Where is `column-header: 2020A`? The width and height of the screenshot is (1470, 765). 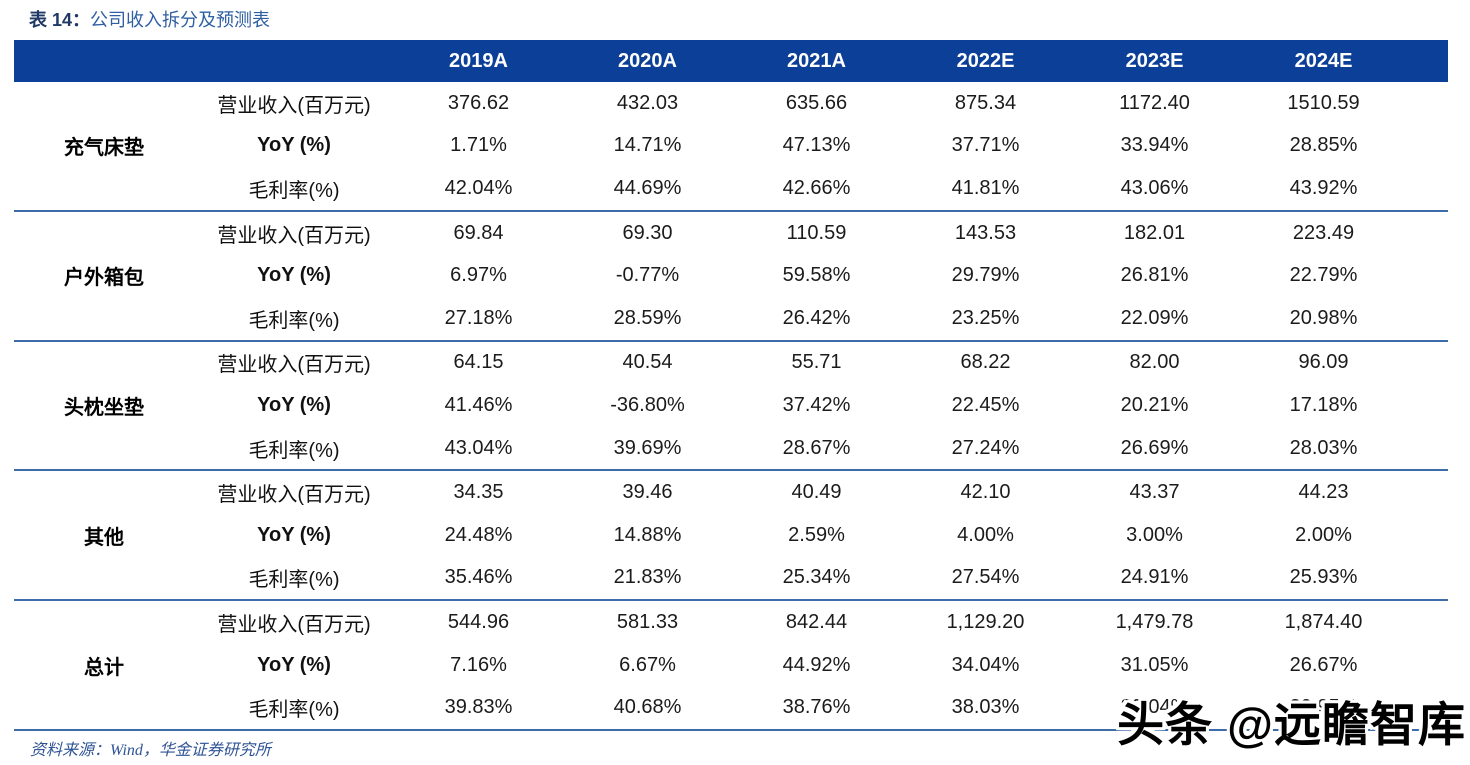 column-header: 2020A is located at coordinates (647, 60).